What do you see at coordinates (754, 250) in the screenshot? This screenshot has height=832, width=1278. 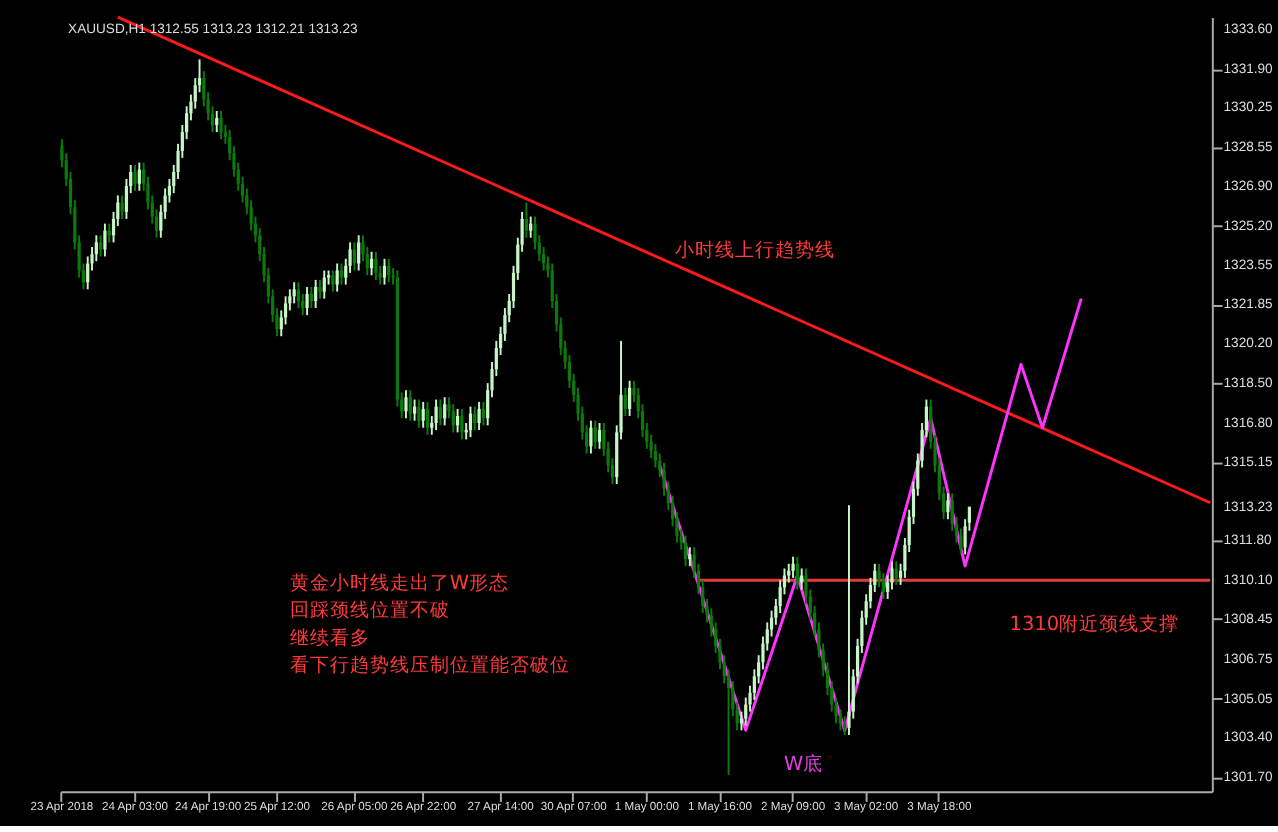 I see `annotation: 小时线上行趋势线` at bounding box center [754, 250].